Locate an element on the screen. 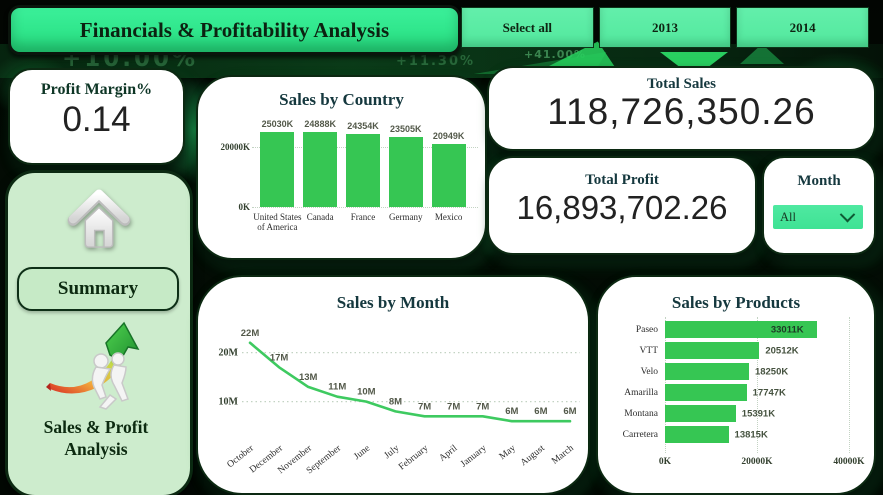 This screenshot has width=883, height=495. month-filter-title: Month is located at coordinates (819, 181).